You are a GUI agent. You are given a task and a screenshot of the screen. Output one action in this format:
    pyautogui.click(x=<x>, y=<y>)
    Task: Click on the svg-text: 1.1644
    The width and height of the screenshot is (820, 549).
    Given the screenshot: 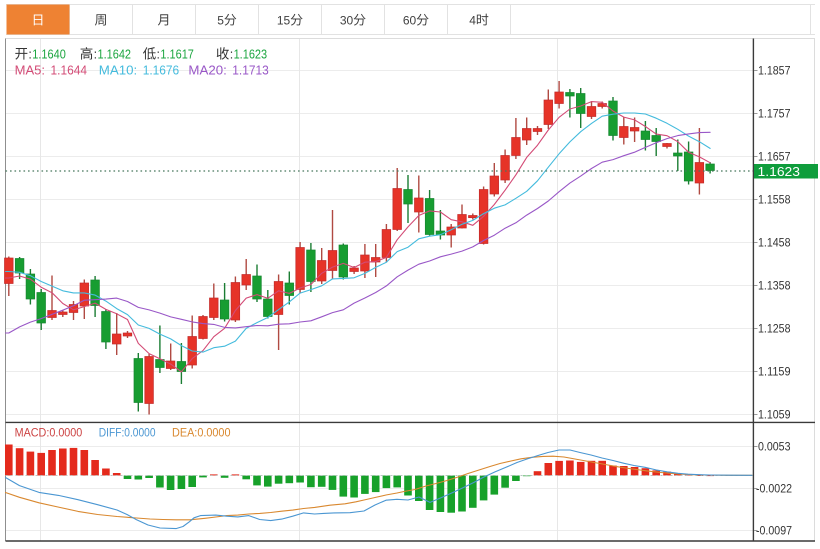 What is the action you would take?
    pyautogui.click(x=69, y=70)
    